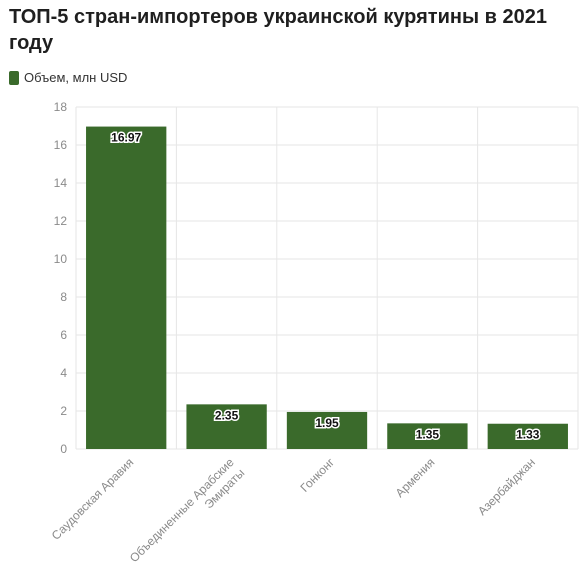 The height and width of the screenshot is (575, 585). I want to click on x-tick-label-line: Азербайджан, so click(506, 486).